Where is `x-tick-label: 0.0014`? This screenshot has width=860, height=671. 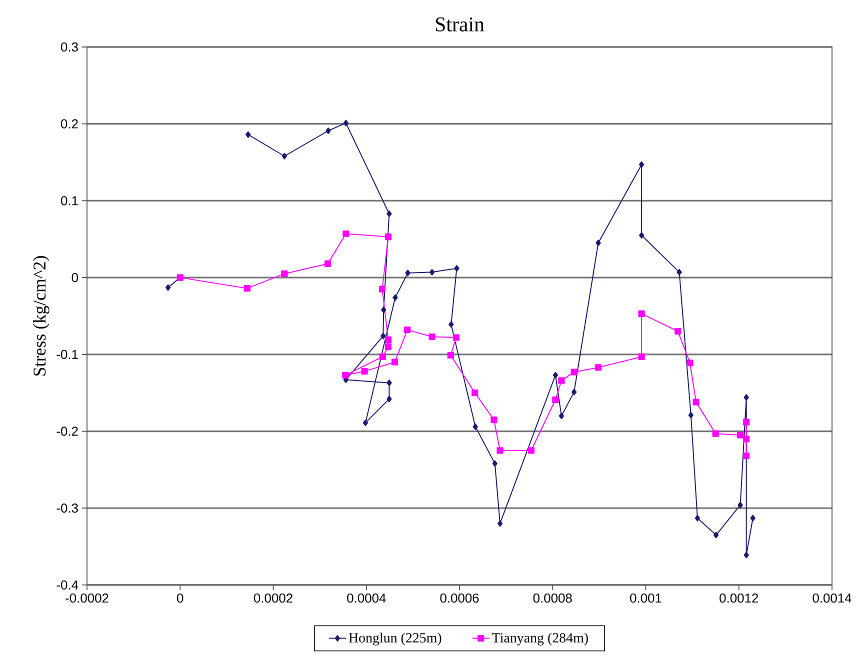
x-tick-label: 0.0014 is located at coordinates (832, 598).